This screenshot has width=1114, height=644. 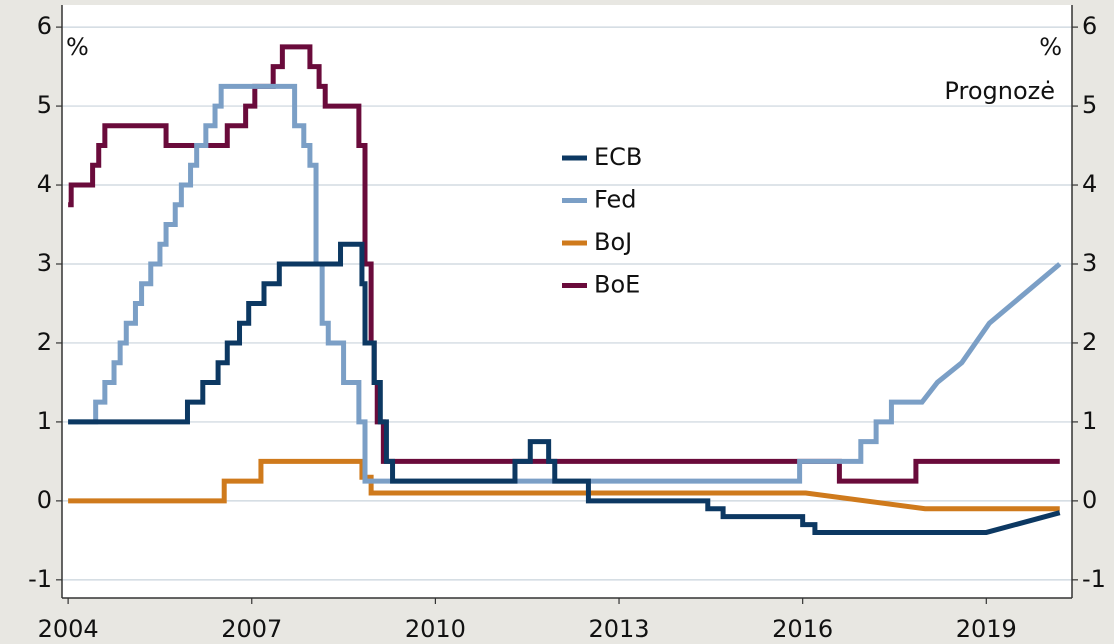 I want to click on legend-label: Fed, so click(x=615, y=200).